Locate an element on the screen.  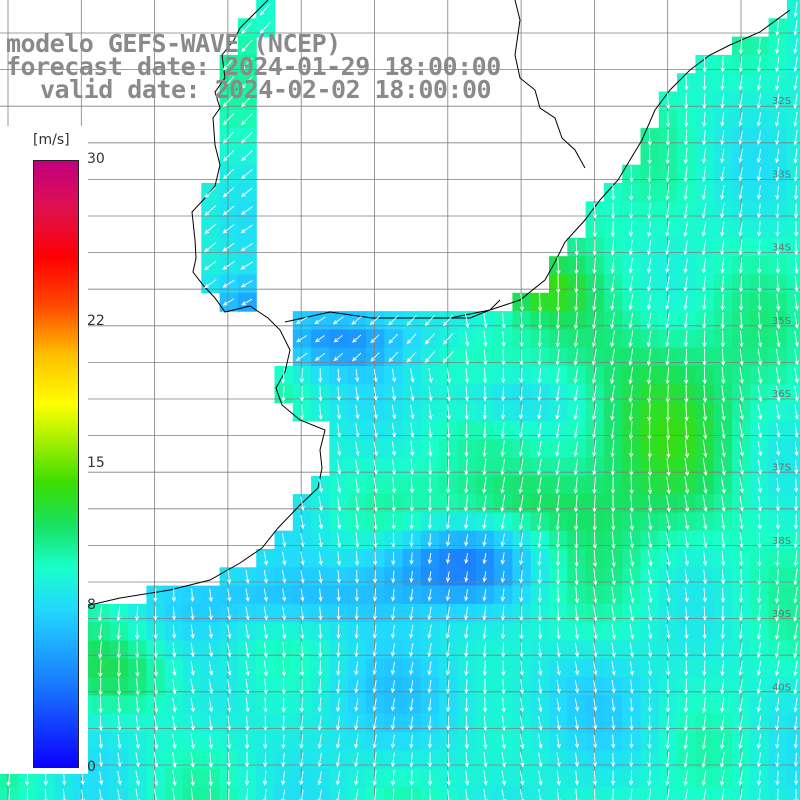
colorbar-tick-label: 8 is located at coordinates (91, 604).